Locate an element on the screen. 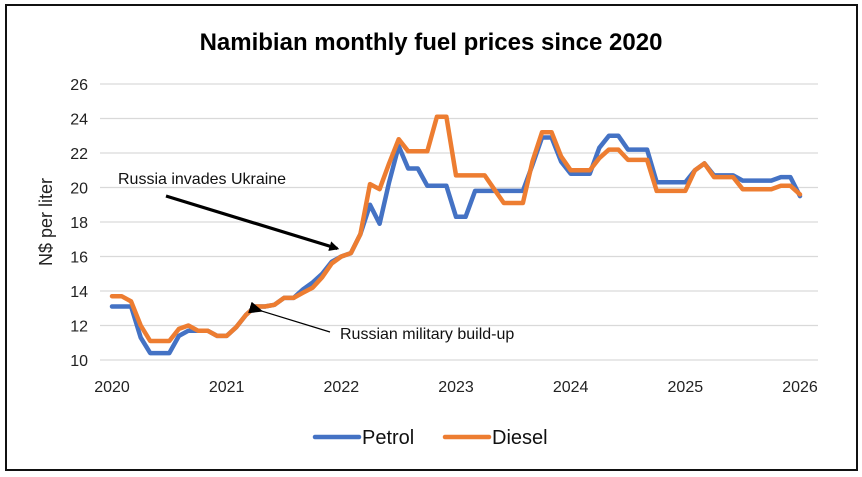 The height and width of the screenshot is (477, 862). y-tick-label: 24 is located at coordinates (79, 120).